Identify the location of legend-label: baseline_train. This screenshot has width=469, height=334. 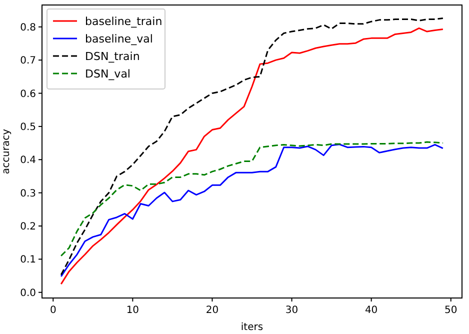
(123, 21).